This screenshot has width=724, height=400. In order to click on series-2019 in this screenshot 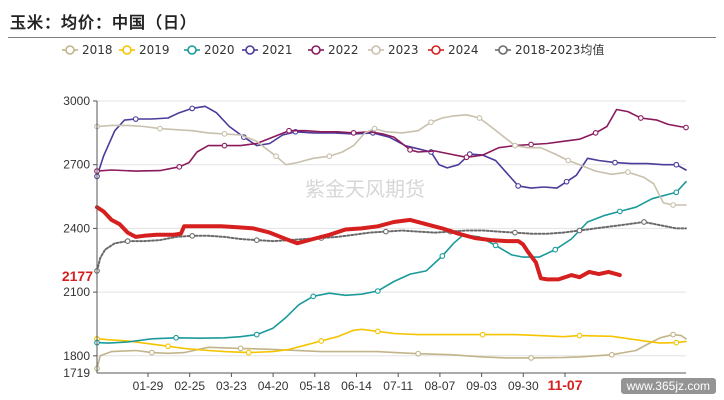, I will do `click(390, 342)`.